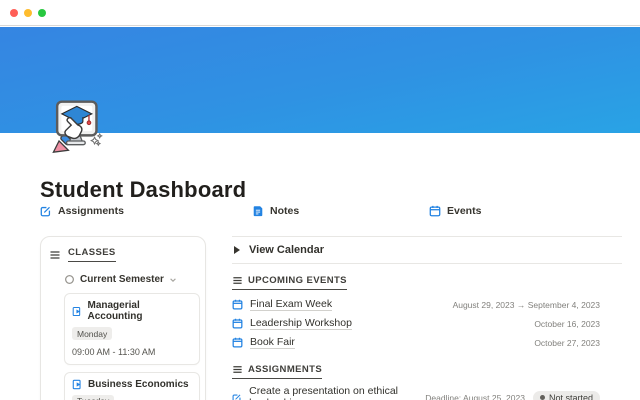  I want to click on assignment-deadline: Deadline: August 25, 2023, so click(475, 396).